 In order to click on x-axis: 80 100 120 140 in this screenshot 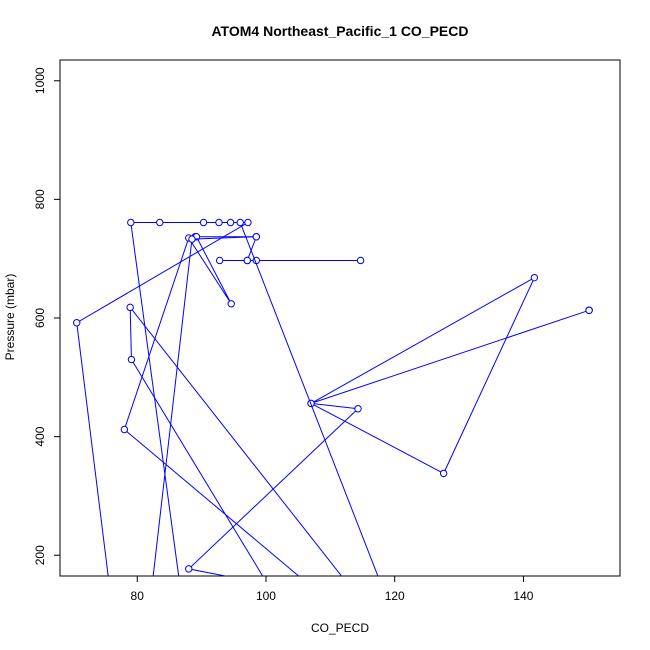, I will do `click(332, 589)`.